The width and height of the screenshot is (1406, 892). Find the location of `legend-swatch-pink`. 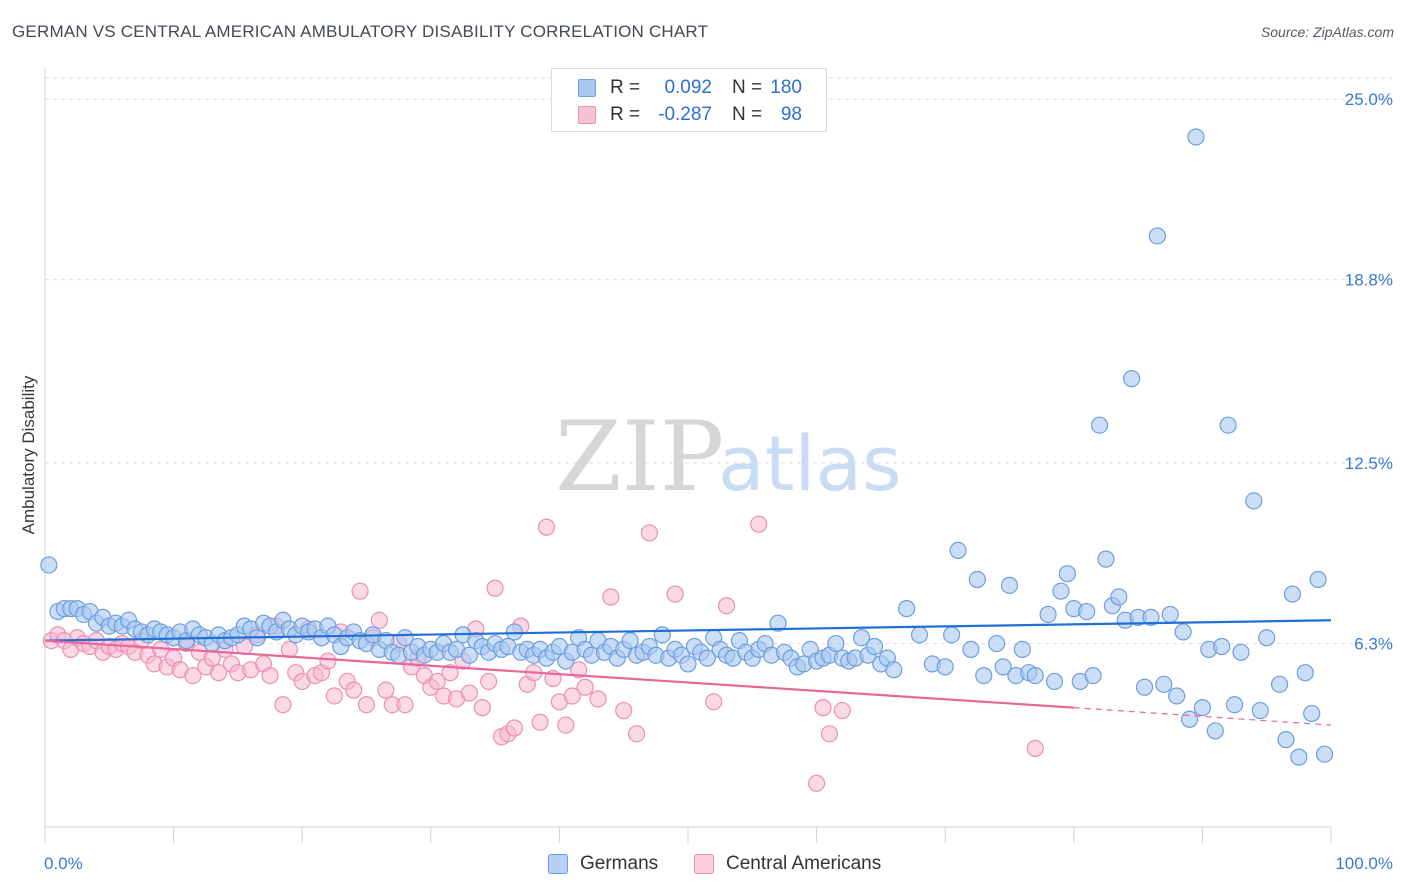

legend-swatch-pink is located at coordinates (587, 115).